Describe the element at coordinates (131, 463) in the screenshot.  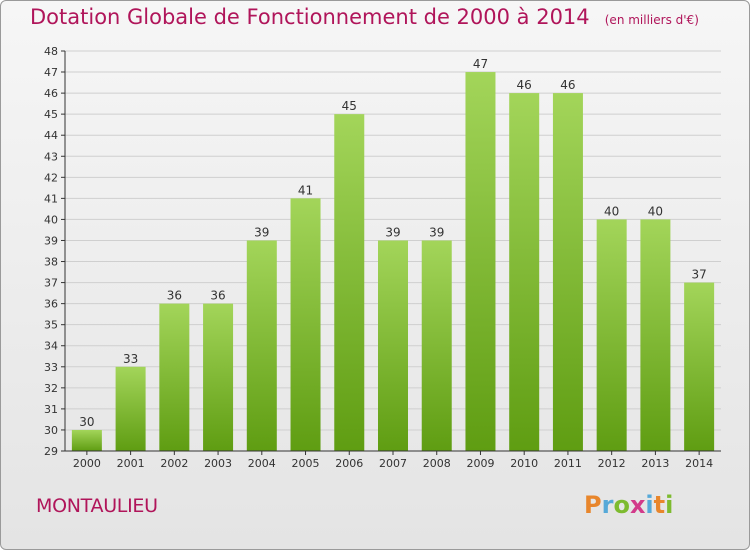
I see `x-tick-label-2001: 2001` at that location.